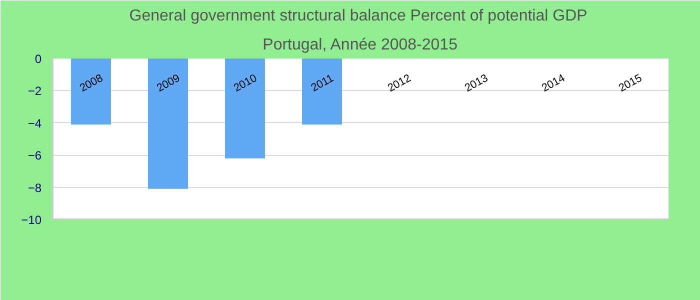  I want to click on y-tick-label: −4, so click(35, 123).